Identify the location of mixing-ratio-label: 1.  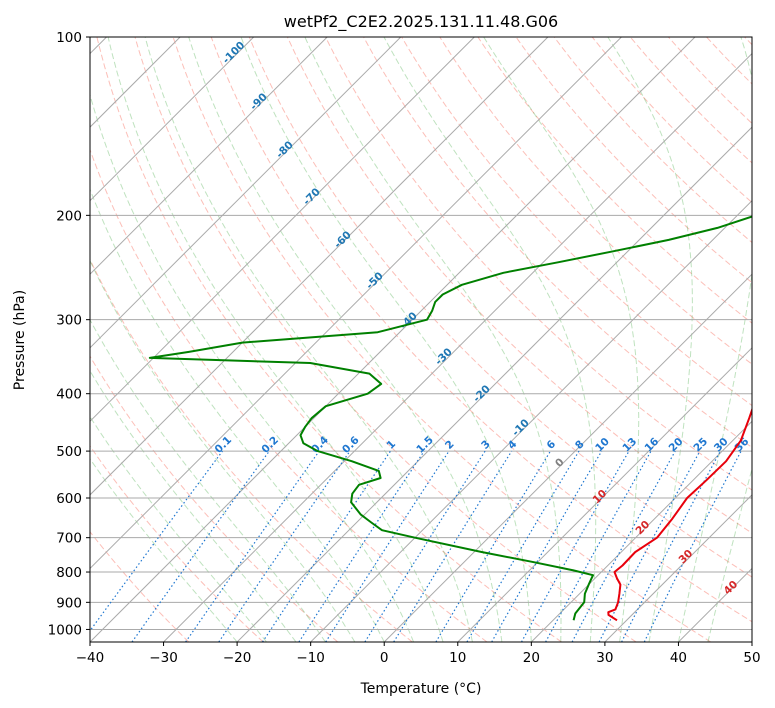
(392, 445).